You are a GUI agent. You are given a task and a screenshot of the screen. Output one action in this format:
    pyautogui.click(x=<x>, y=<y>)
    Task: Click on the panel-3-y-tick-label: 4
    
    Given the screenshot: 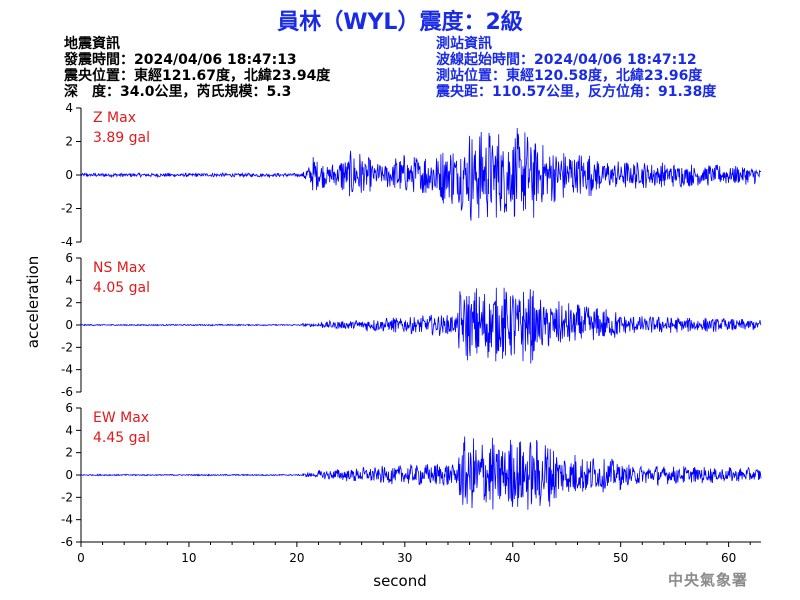 What is the action you would take?
    pyautogui.click(x=69, y=430)
    